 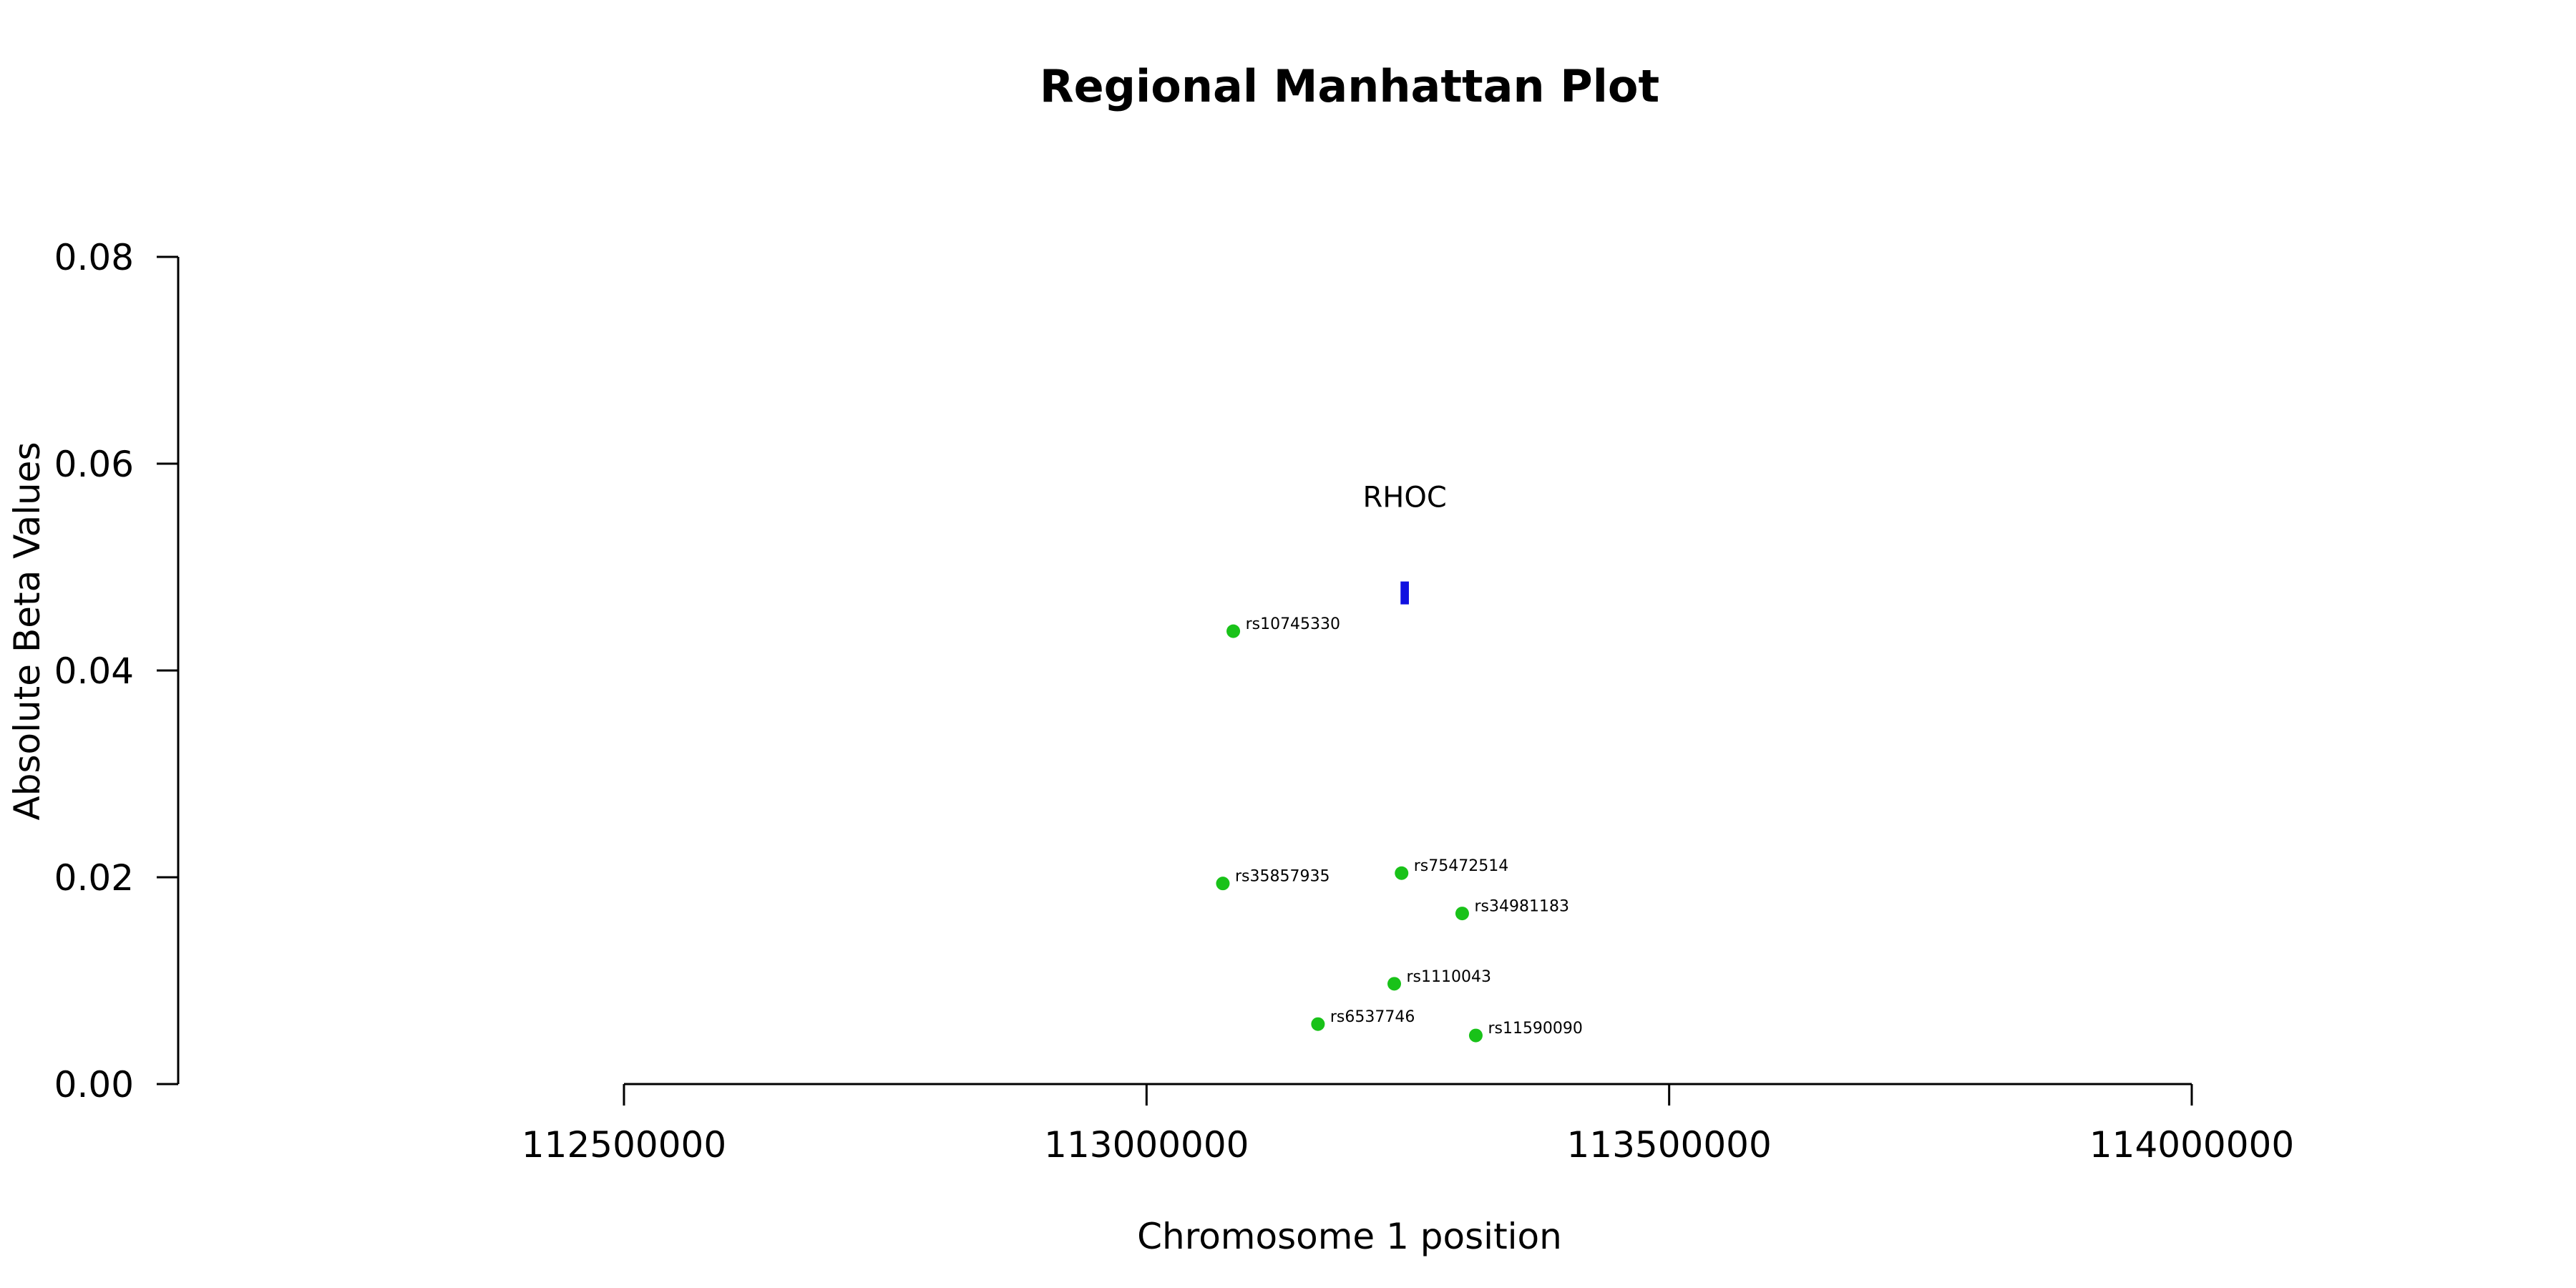 I want to click on y-tick-label: 0.06, so click(x=94, y=464).